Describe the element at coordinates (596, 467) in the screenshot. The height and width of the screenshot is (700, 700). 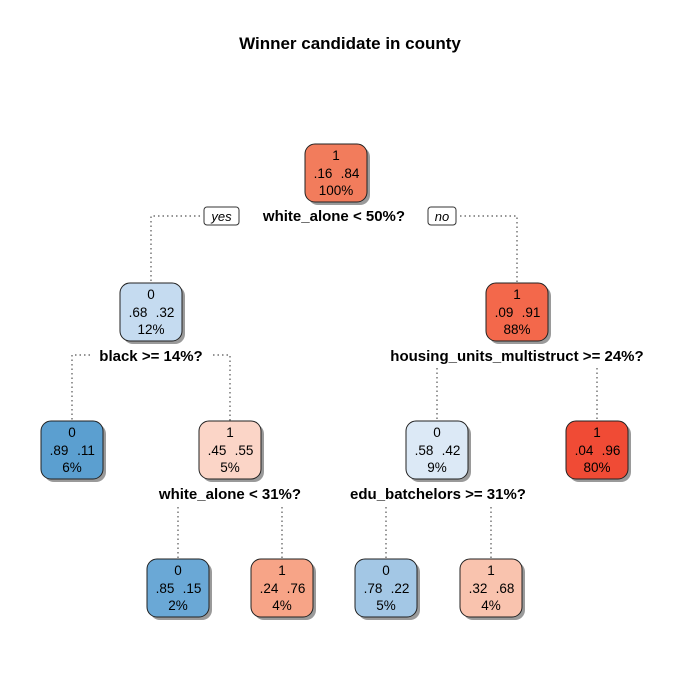
I see `node-percent: 80%` at that location.